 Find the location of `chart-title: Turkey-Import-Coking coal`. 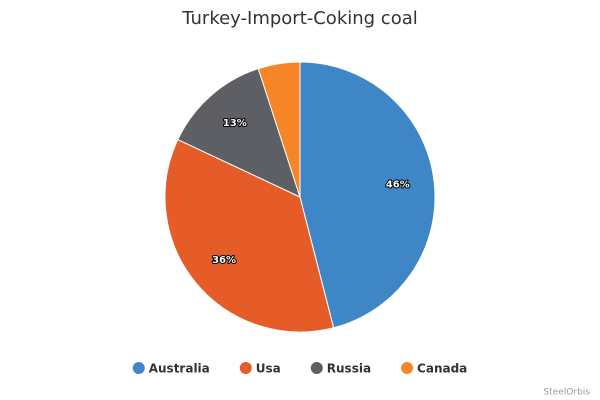

chart-title: Turkey-Import-Coking coal is located at coordinates (299, 18).